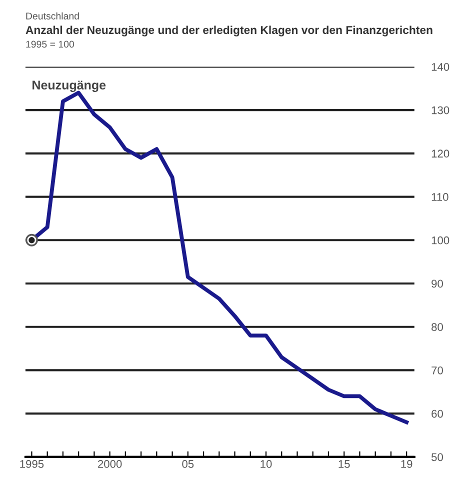  Describe the element at coordinates (344, 464) in the screenshot. I see `x-tick-label: 15` at that location.